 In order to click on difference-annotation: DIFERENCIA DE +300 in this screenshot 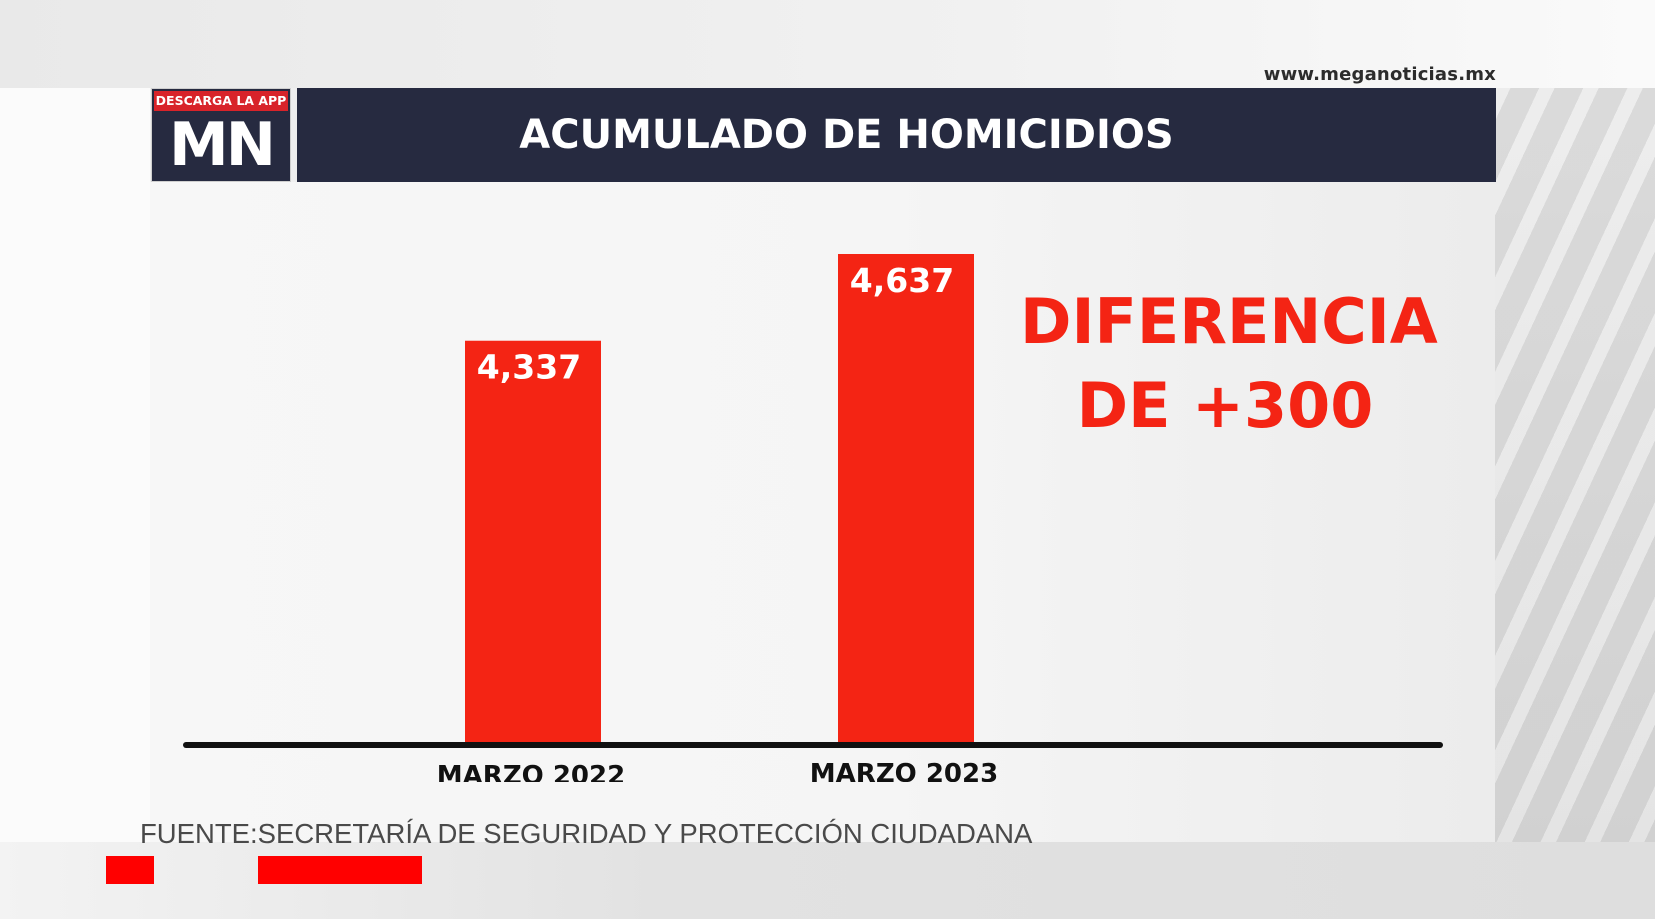, I will do `click(1229, 370)`.